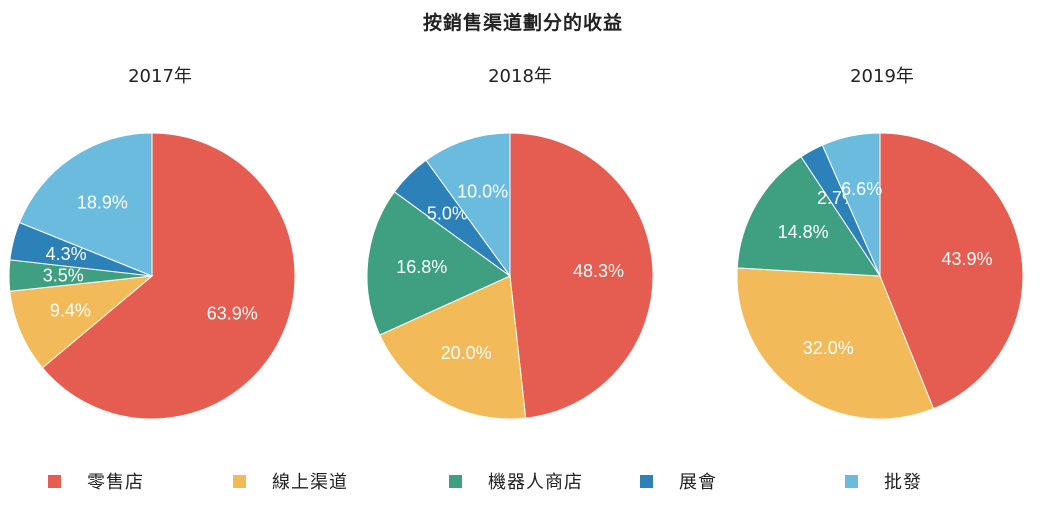 The width and height of the screenshot is (1046, 509). I want to click on slice-label-retail: 48.3%, so click(598, 271).